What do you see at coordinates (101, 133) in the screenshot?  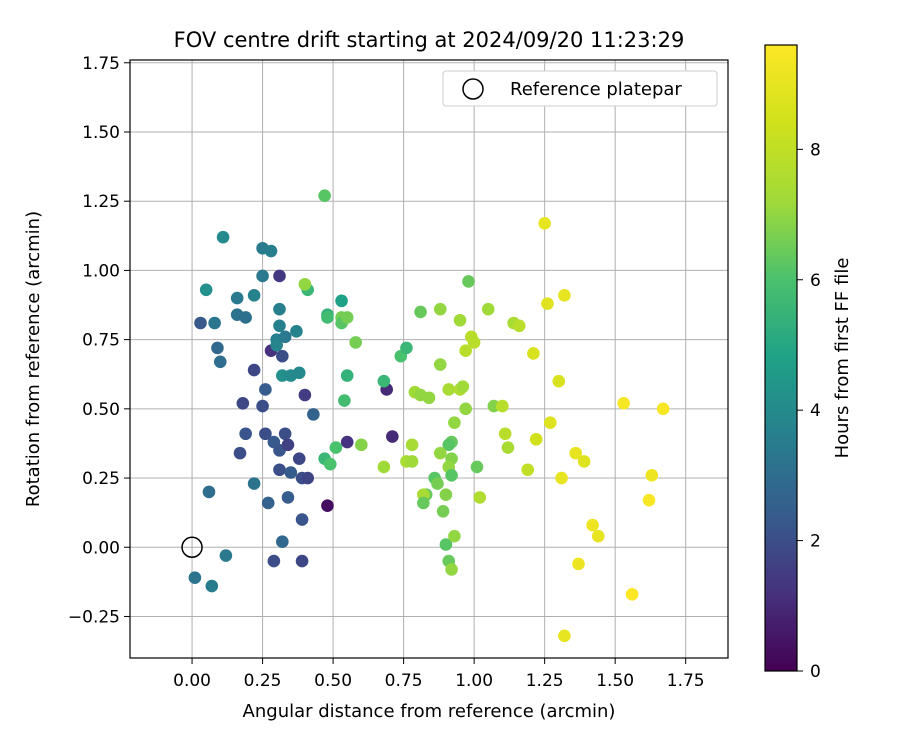 I see `y-tick-label: 1.50` at bounding box center [101, 133].